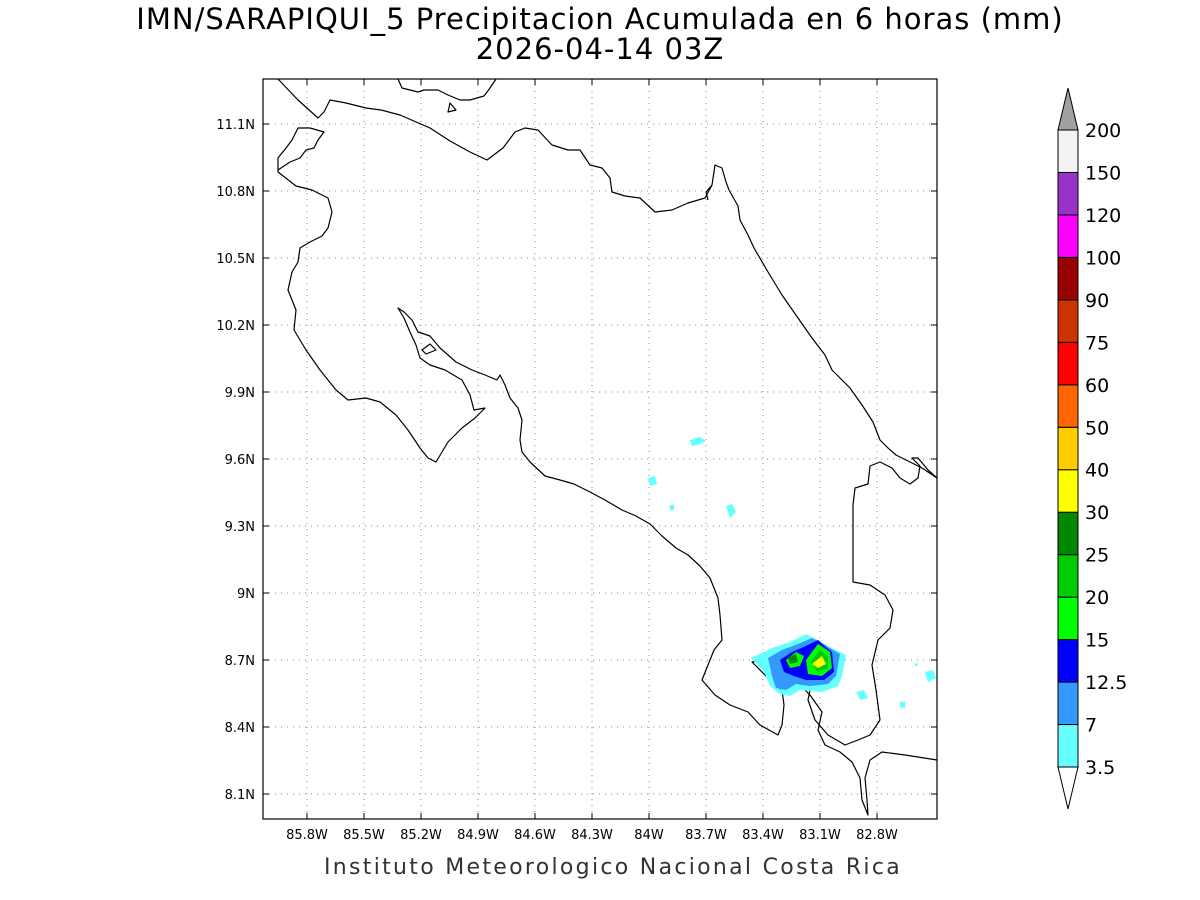  What do you see at coordinates (1103, 173) in the screenshot?
I see `colorbar-label: 150` at bounding box center [1103, 173].